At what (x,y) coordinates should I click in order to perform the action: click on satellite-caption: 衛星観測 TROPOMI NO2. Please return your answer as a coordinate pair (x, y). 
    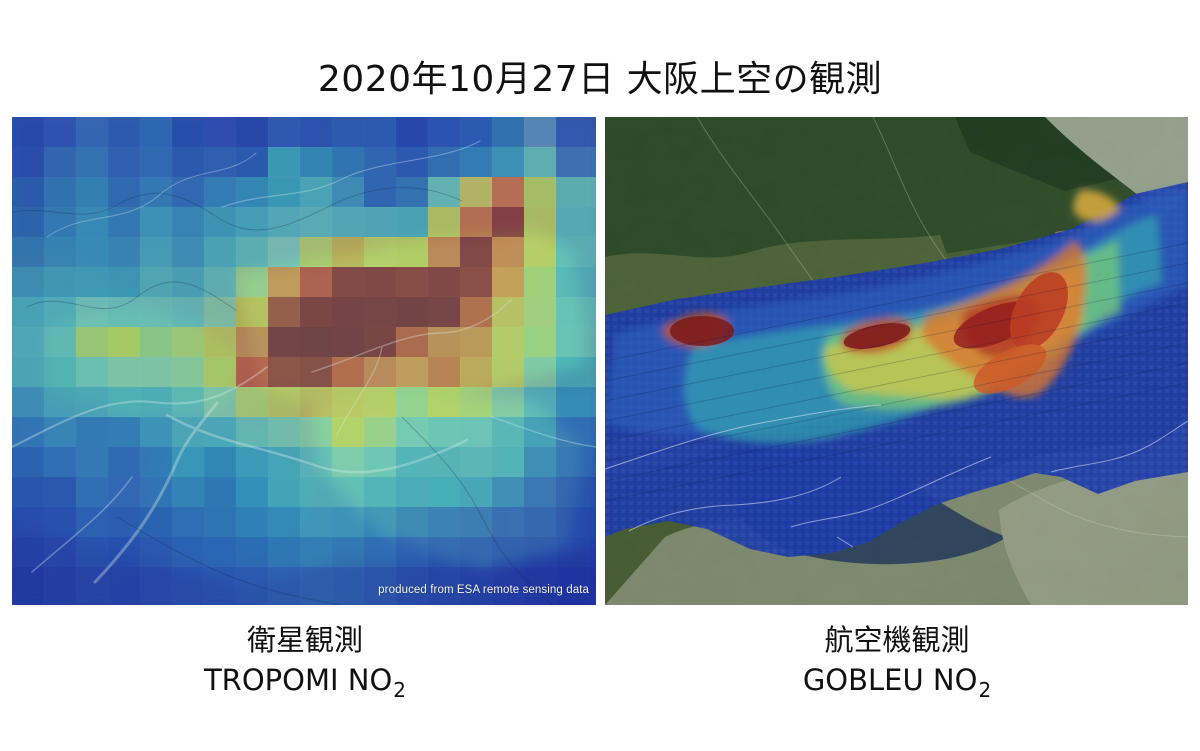
    Looking at the image, I should click on (305, 665).